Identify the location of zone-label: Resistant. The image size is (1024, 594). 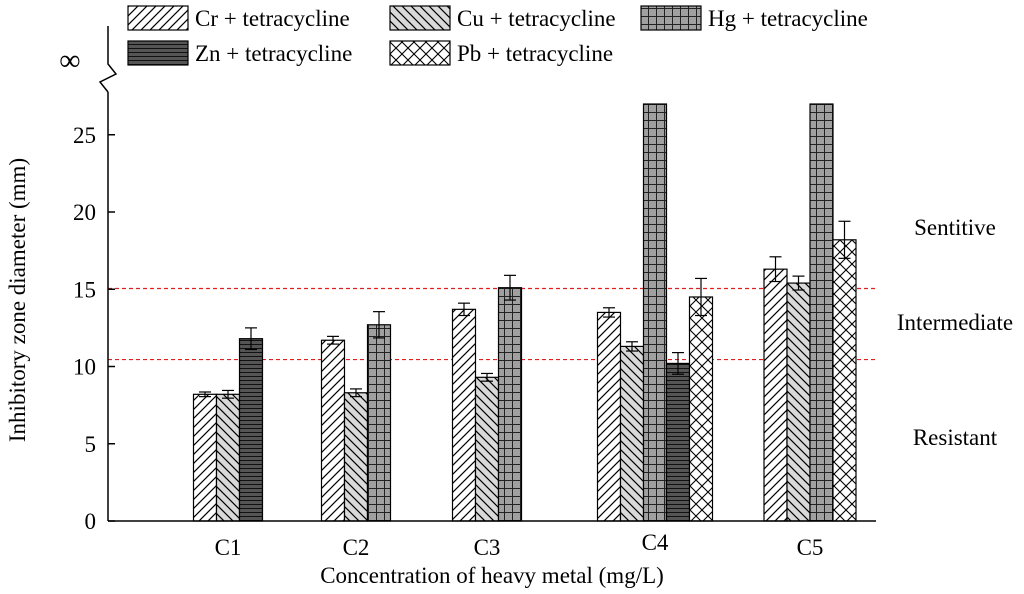
(955, 437).